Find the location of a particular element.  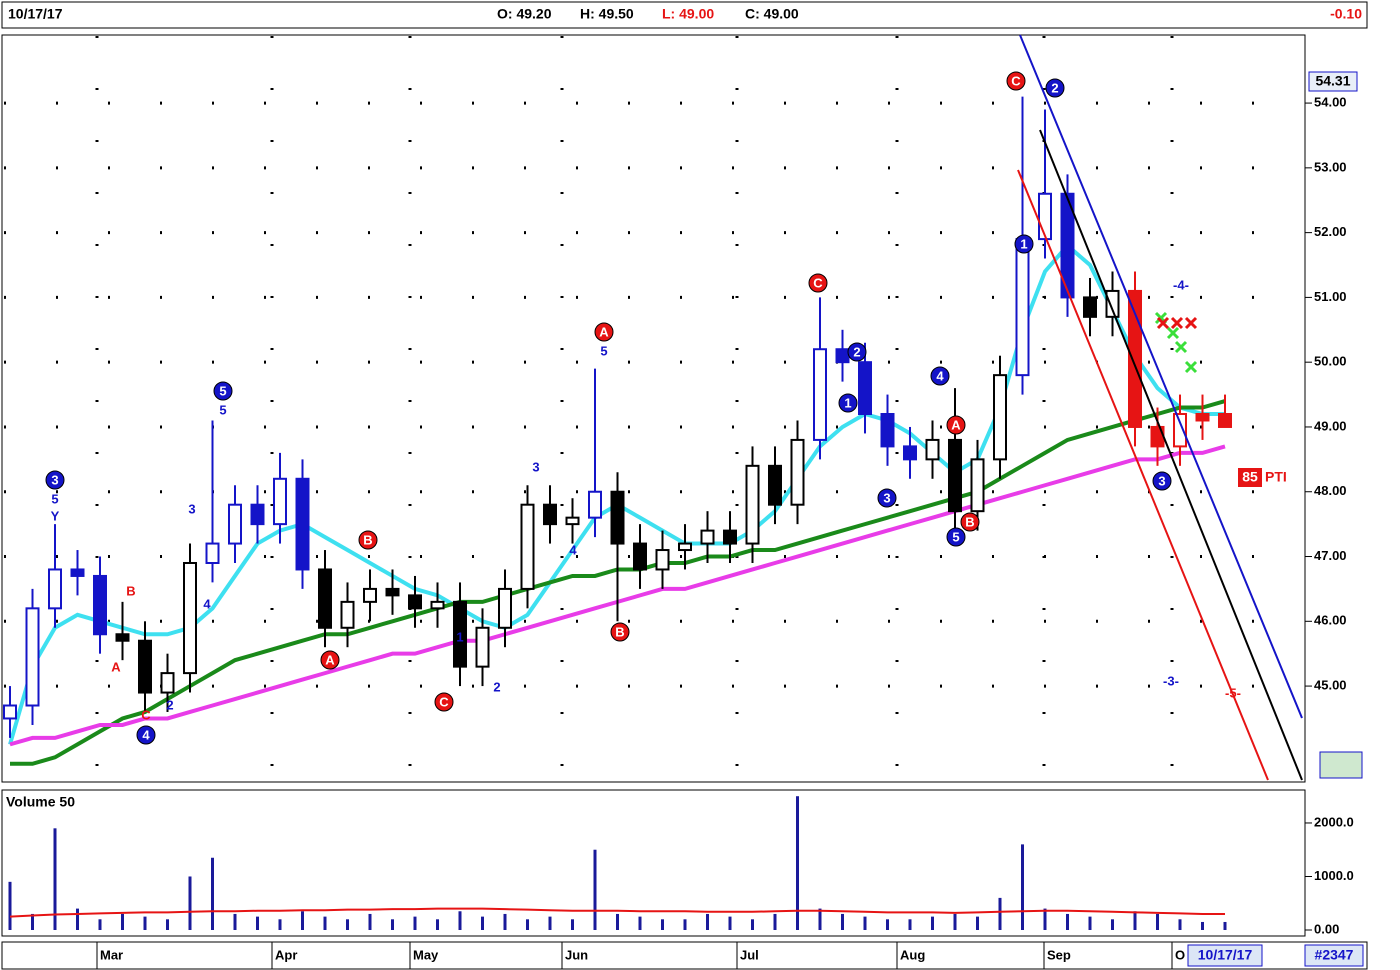

wave-label: -3- is located at coordinates (1171, 680).